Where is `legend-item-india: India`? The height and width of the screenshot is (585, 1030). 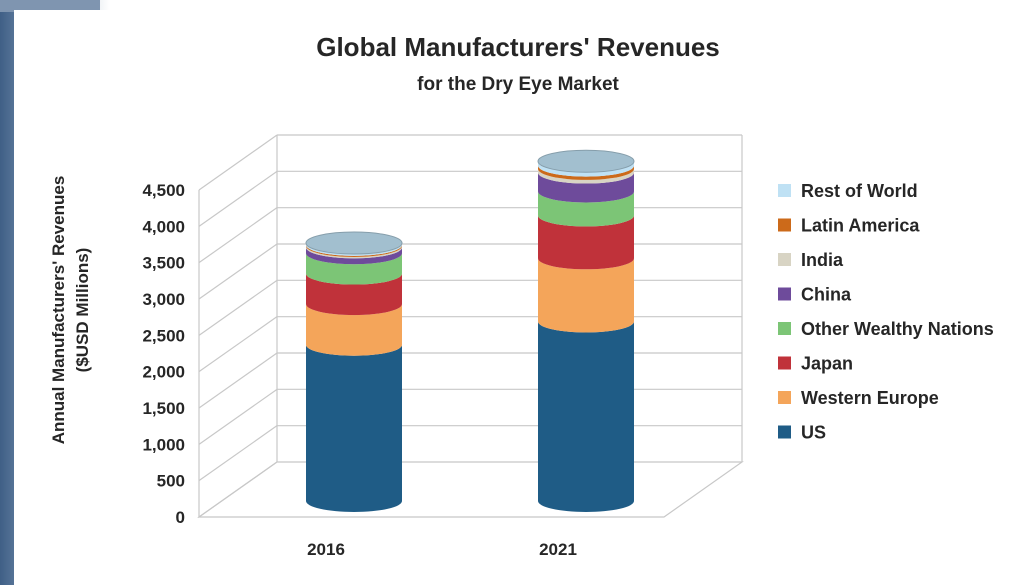
legend-item-india: India is located at coordinates (811, 260).